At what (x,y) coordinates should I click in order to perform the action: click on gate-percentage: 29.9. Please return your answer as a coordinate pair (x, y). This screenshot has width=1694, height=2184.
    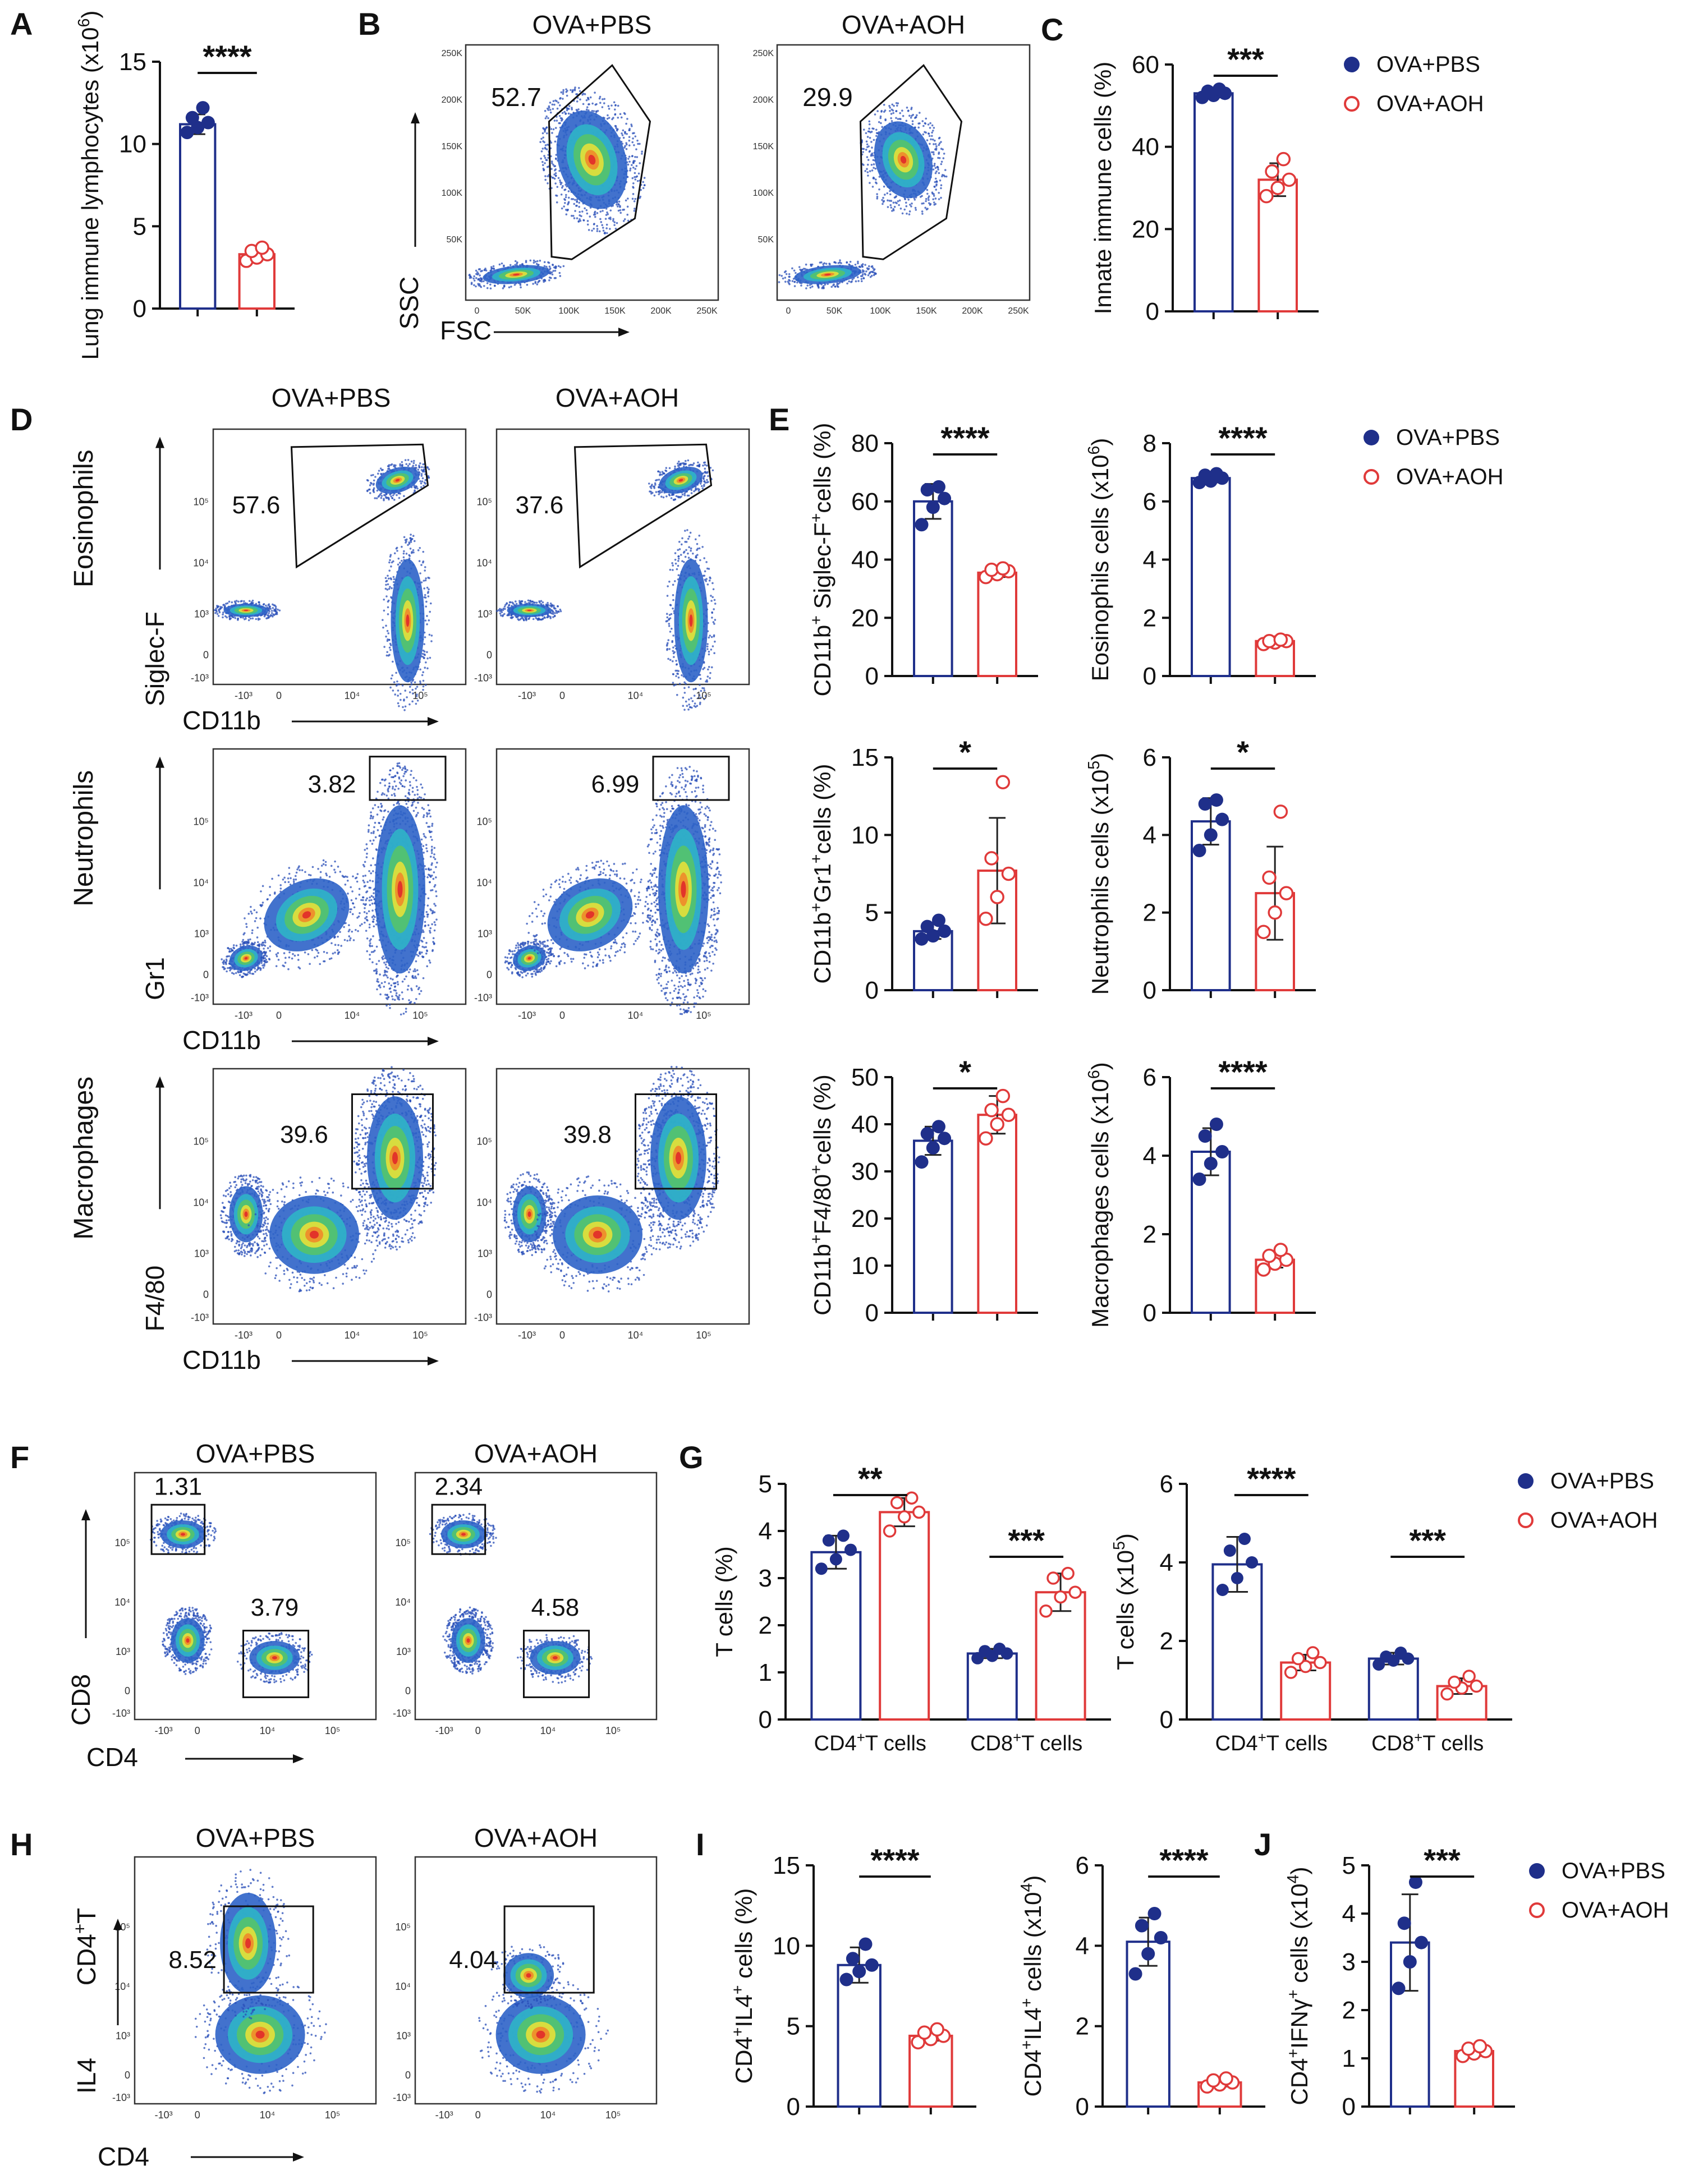
    Looking at the image, I should click on (827, 97).